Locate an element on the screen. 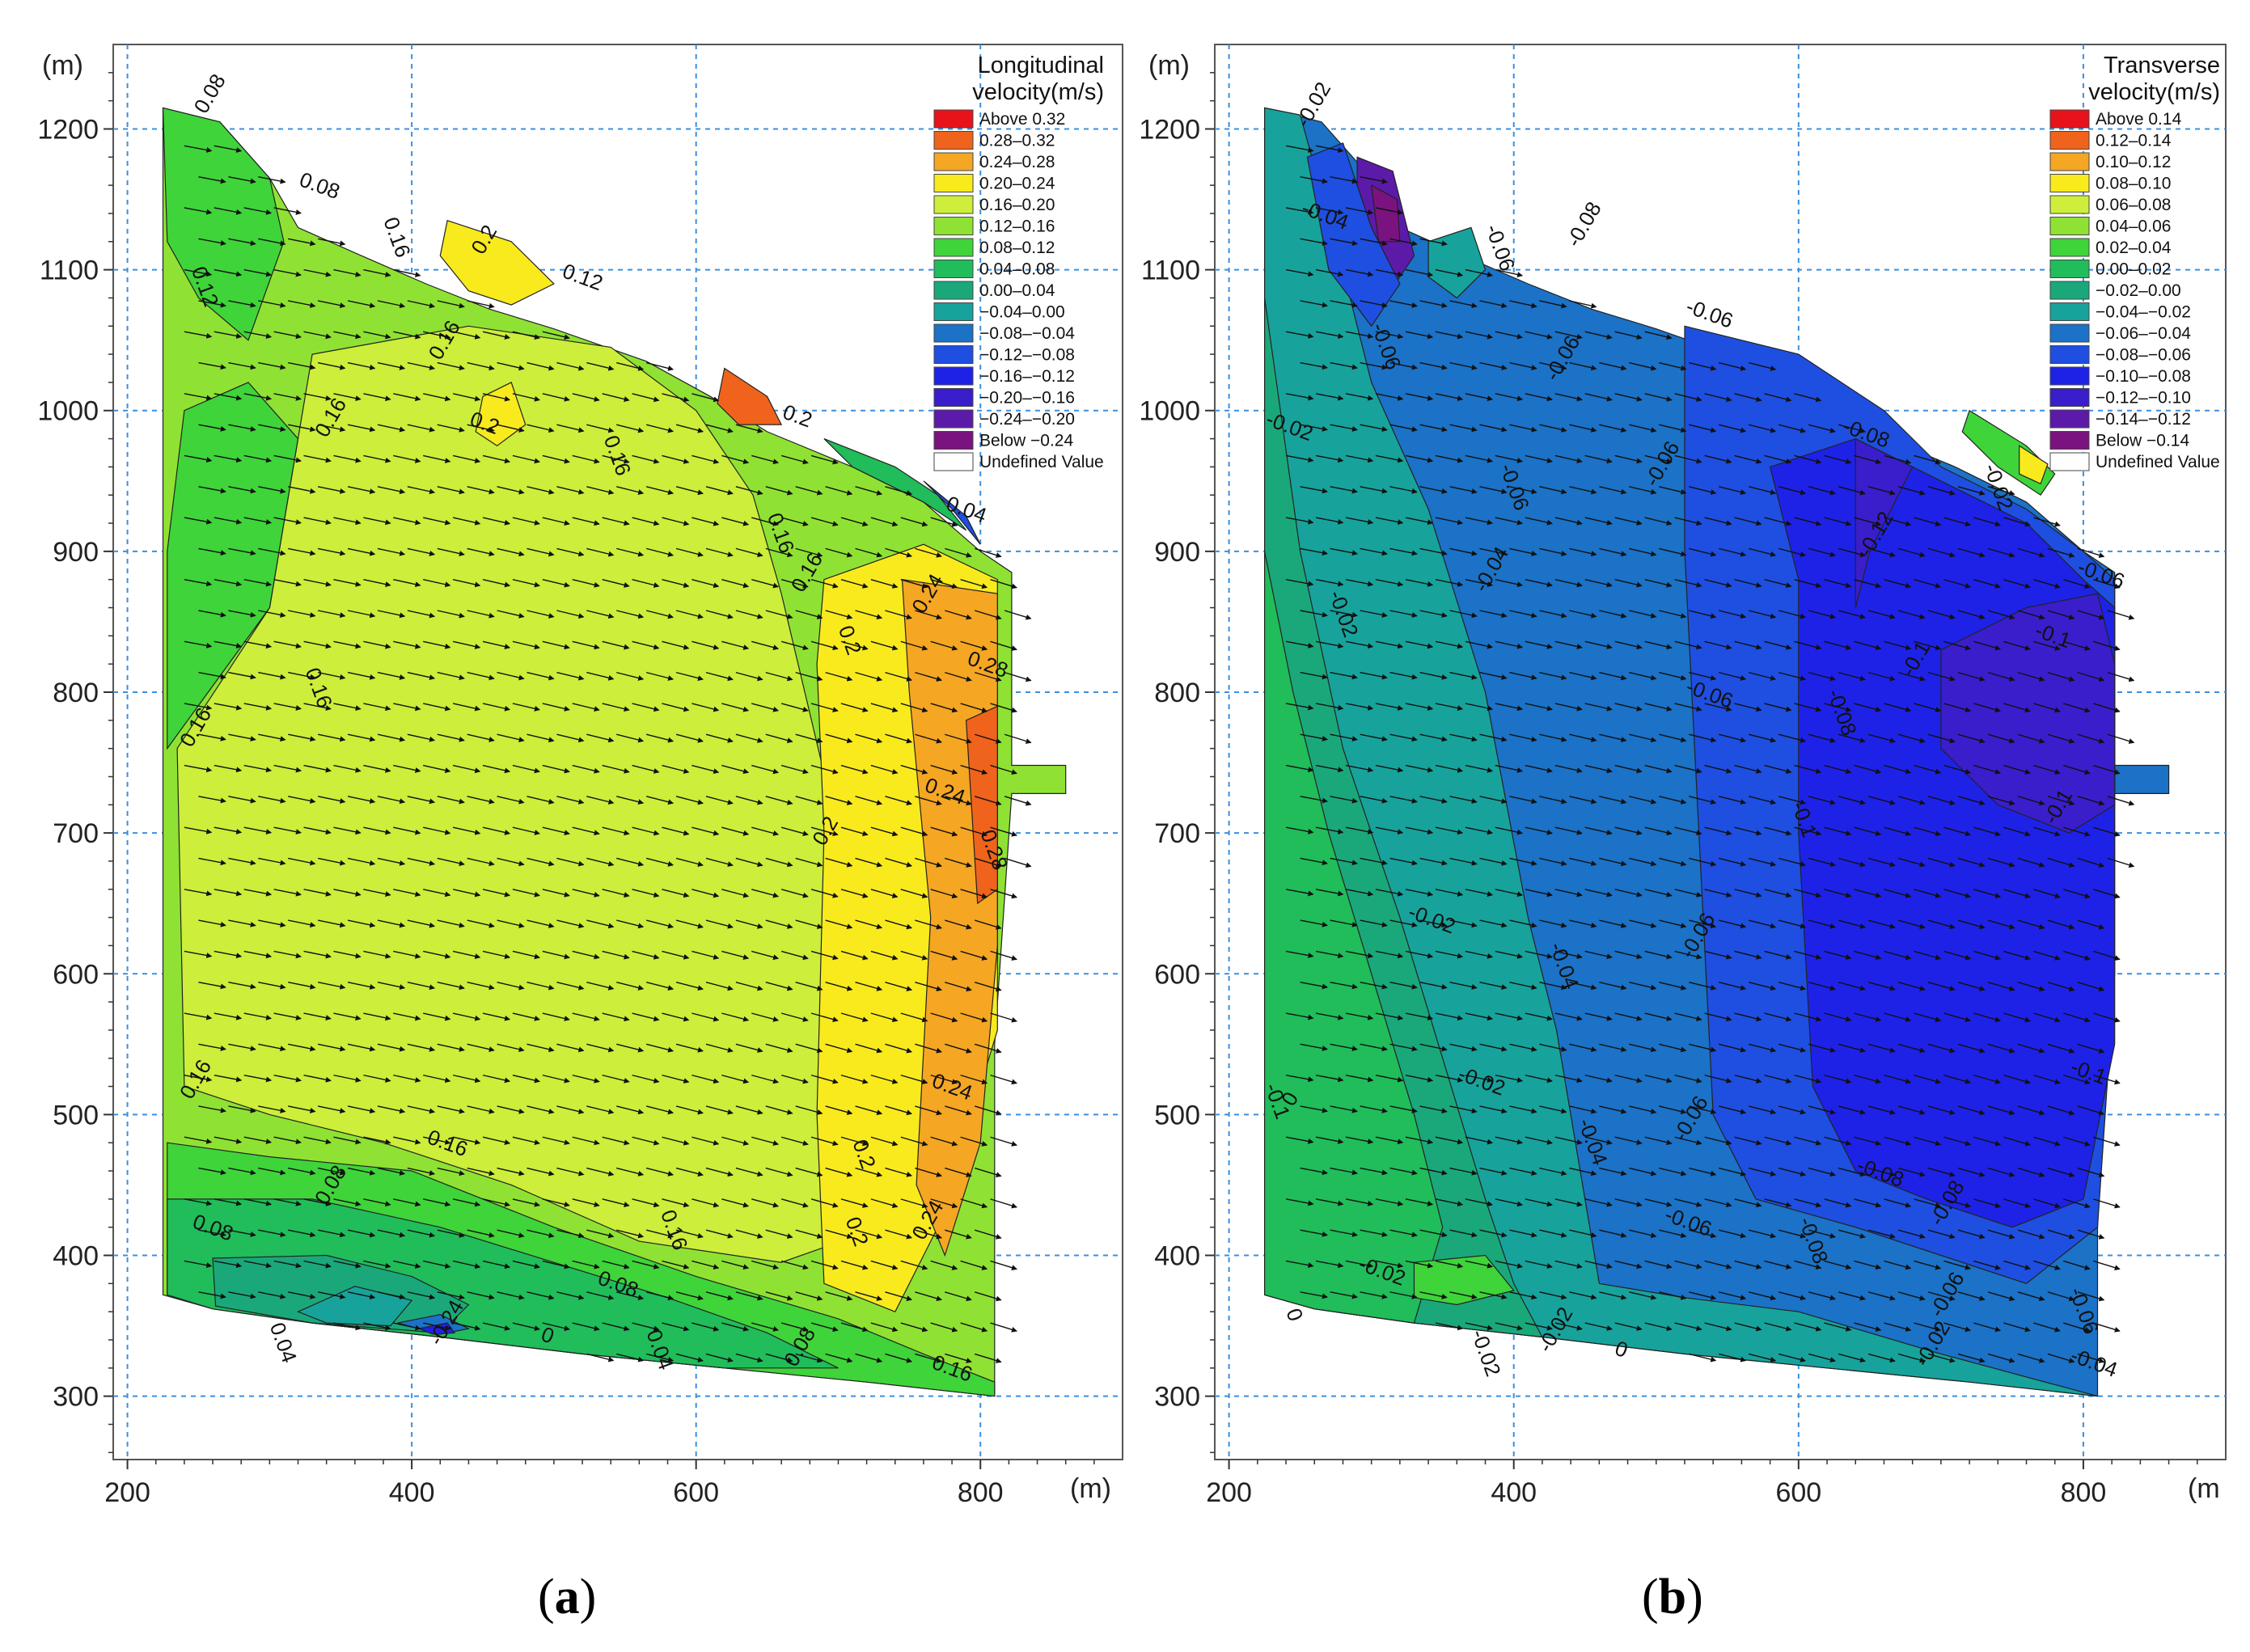  panel-label-a: (a) is located at coordinates (567, 1597).